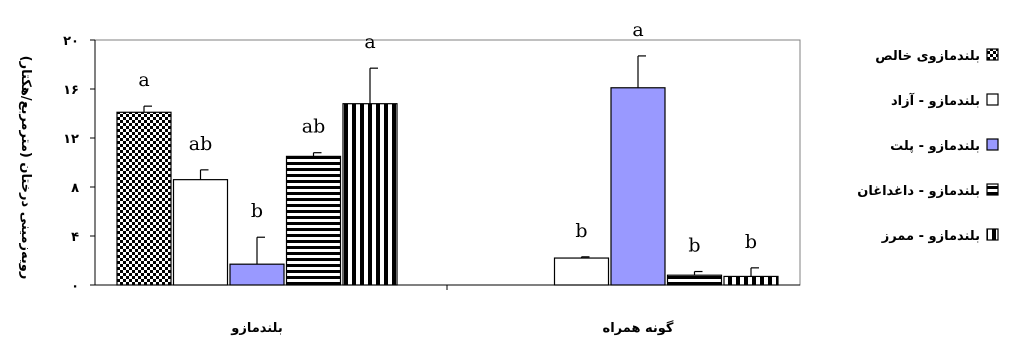 Image resolution: width=1013 pixels, height=346 pixels. What do you see at coordinates (935, 100) in the screenshot?
I see `legend-label: بلندمازو - آزاد` at bounding box center [935, 100].